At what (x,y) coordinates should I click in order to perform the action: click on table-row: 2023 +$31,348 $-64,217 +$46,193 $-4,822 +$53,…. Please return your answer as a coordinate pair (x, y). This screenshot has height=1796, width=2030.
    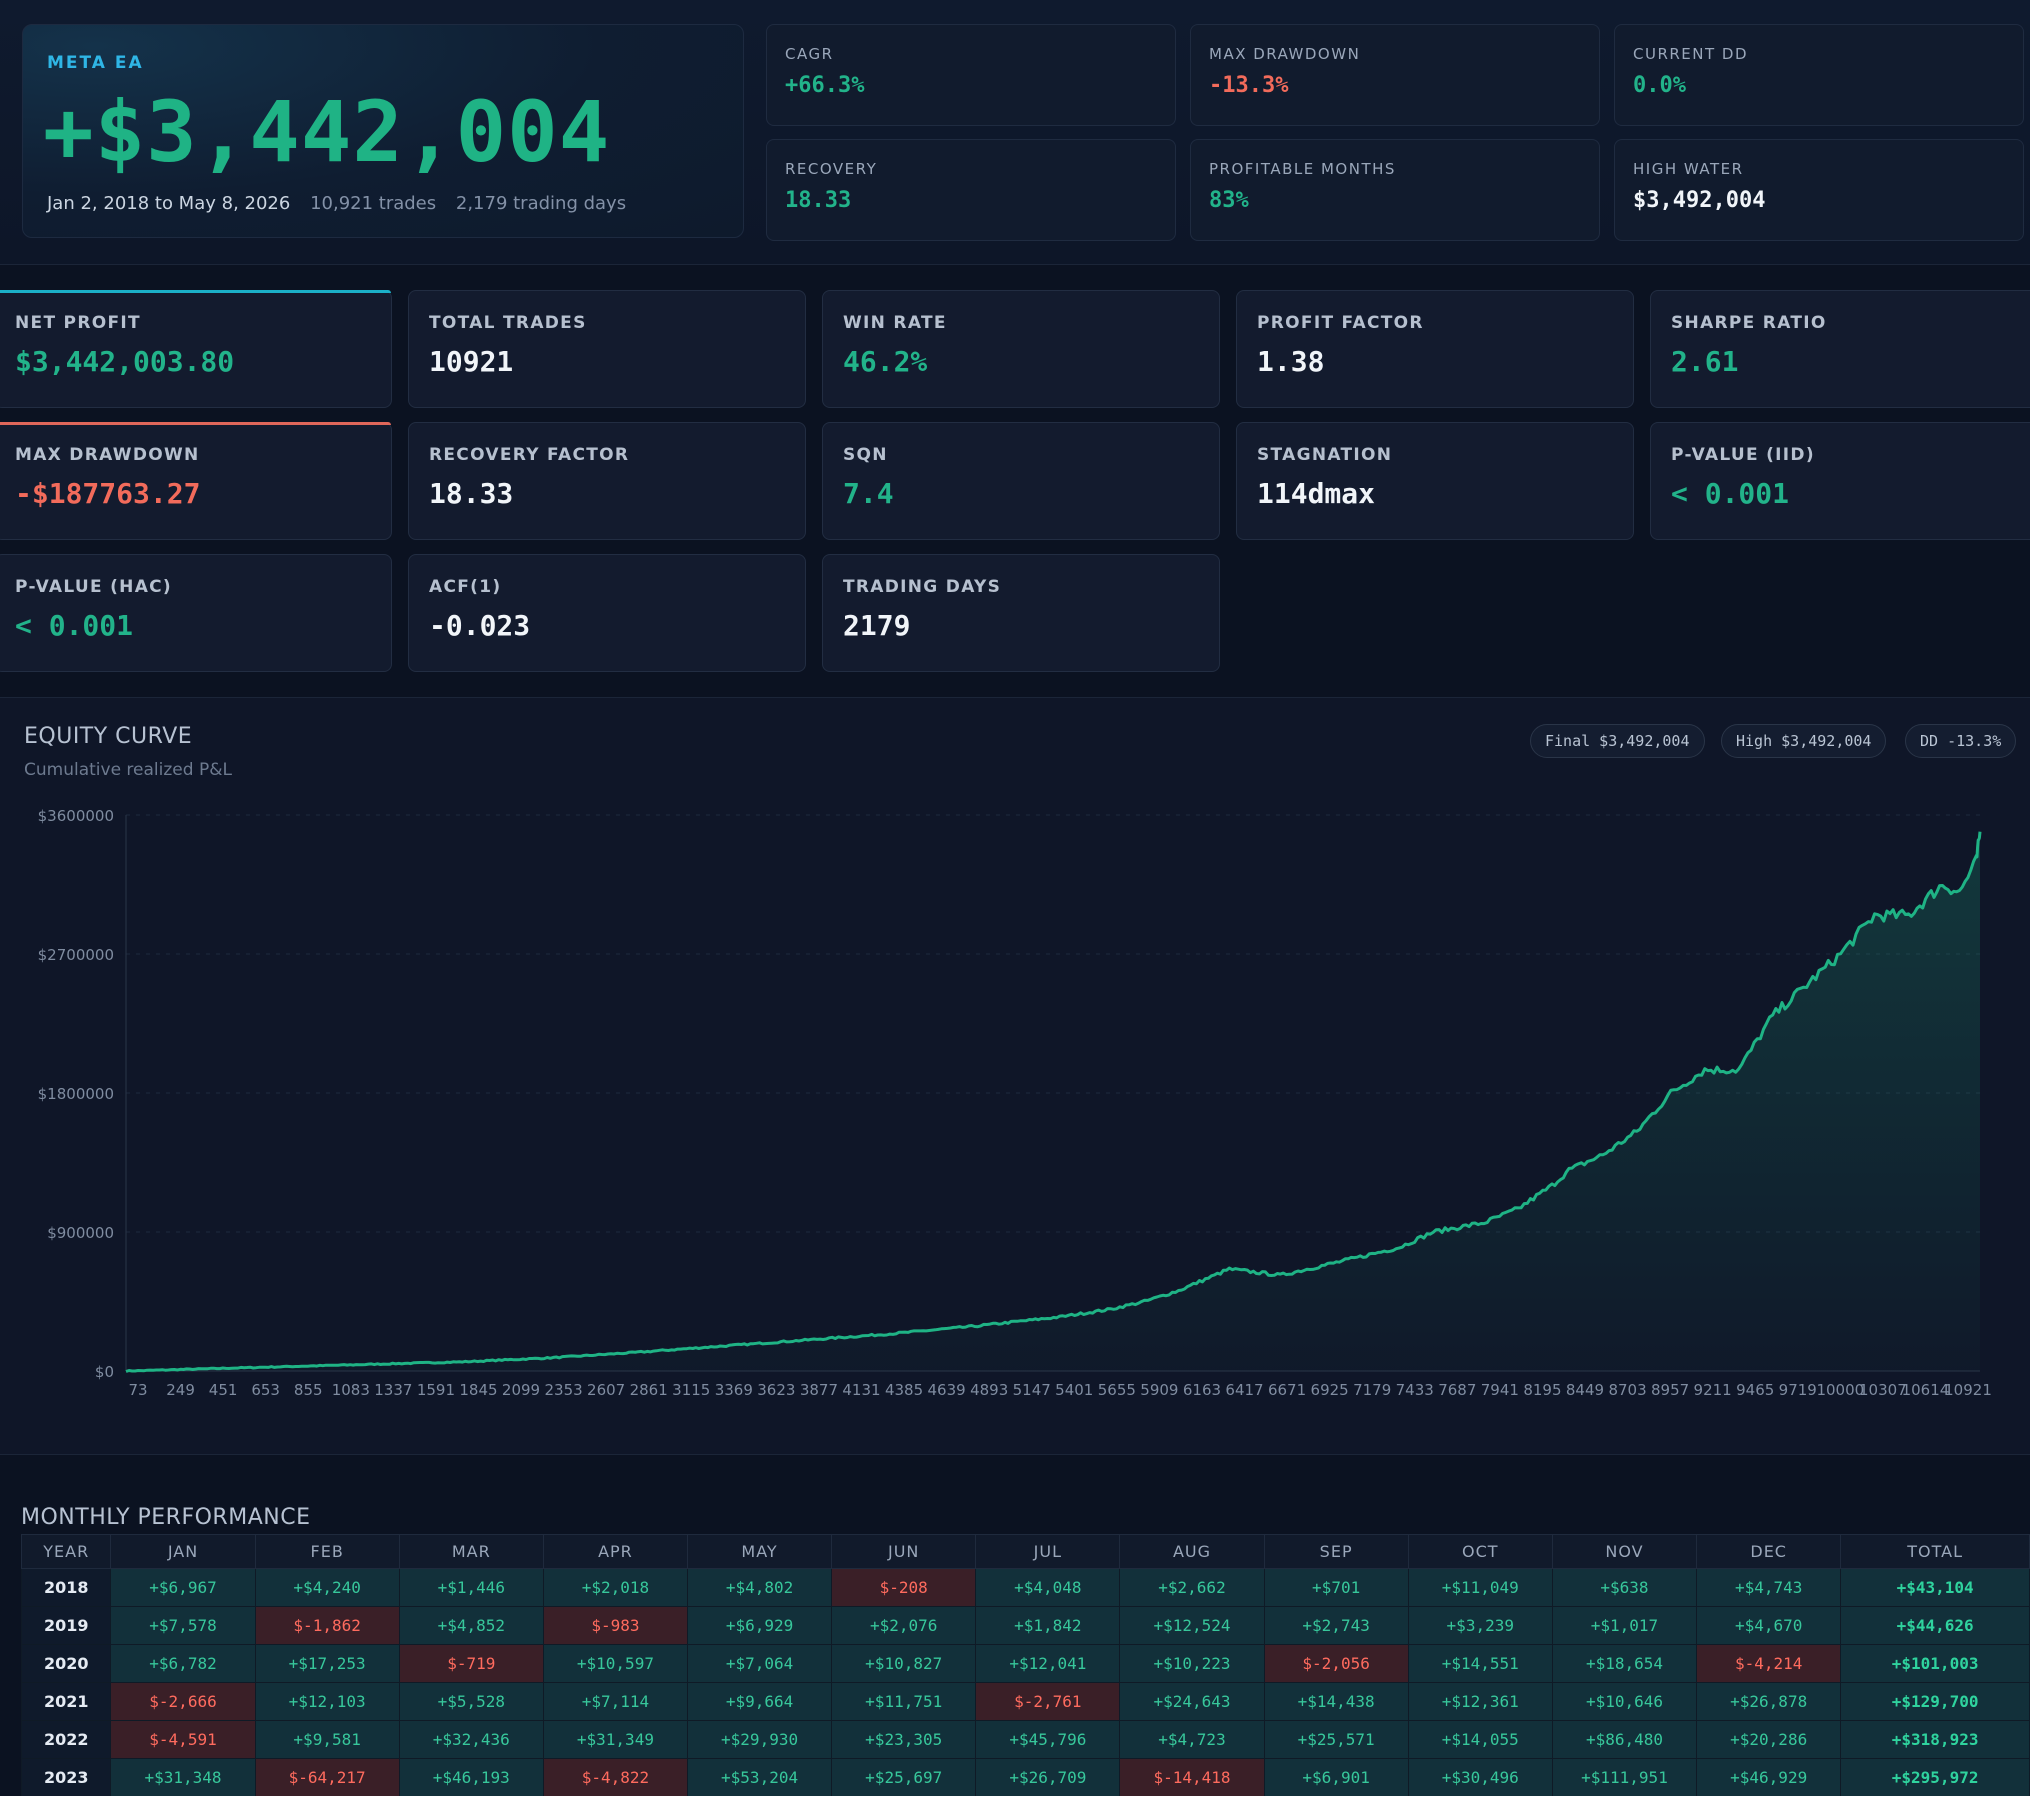
    Looking at the image, I should click on (1025, 1777).